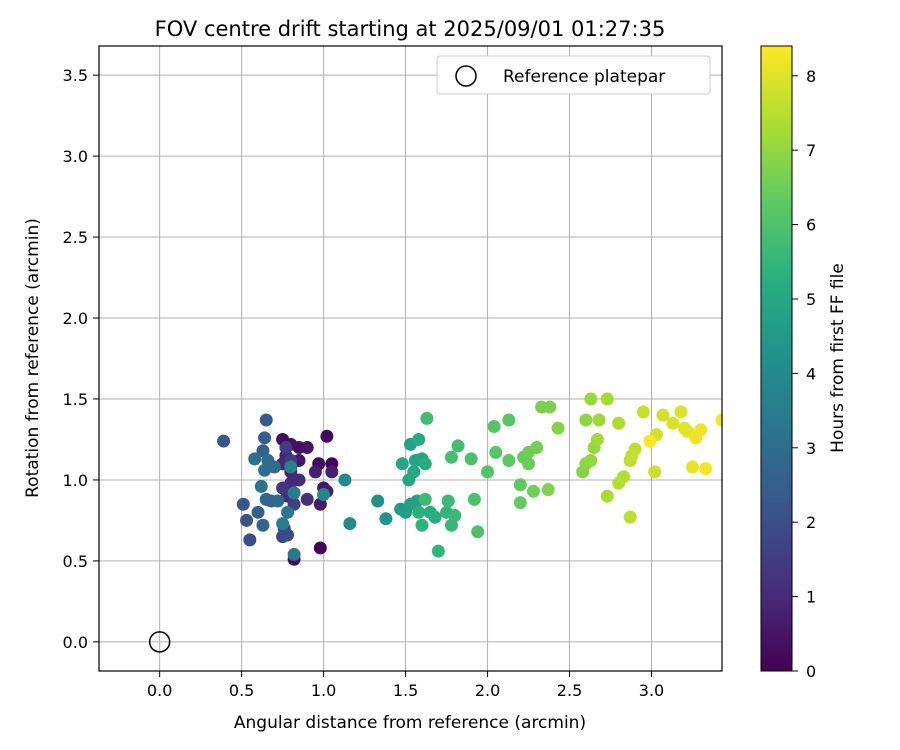 This screenshot has width=900, height=750. Describe the element at coordinates (81, 359) in the screenshot. I see `y-axis-ticks: 0.0 0.5 1.0 1.5 2.0 2.5 3.0 3.5` at that location.